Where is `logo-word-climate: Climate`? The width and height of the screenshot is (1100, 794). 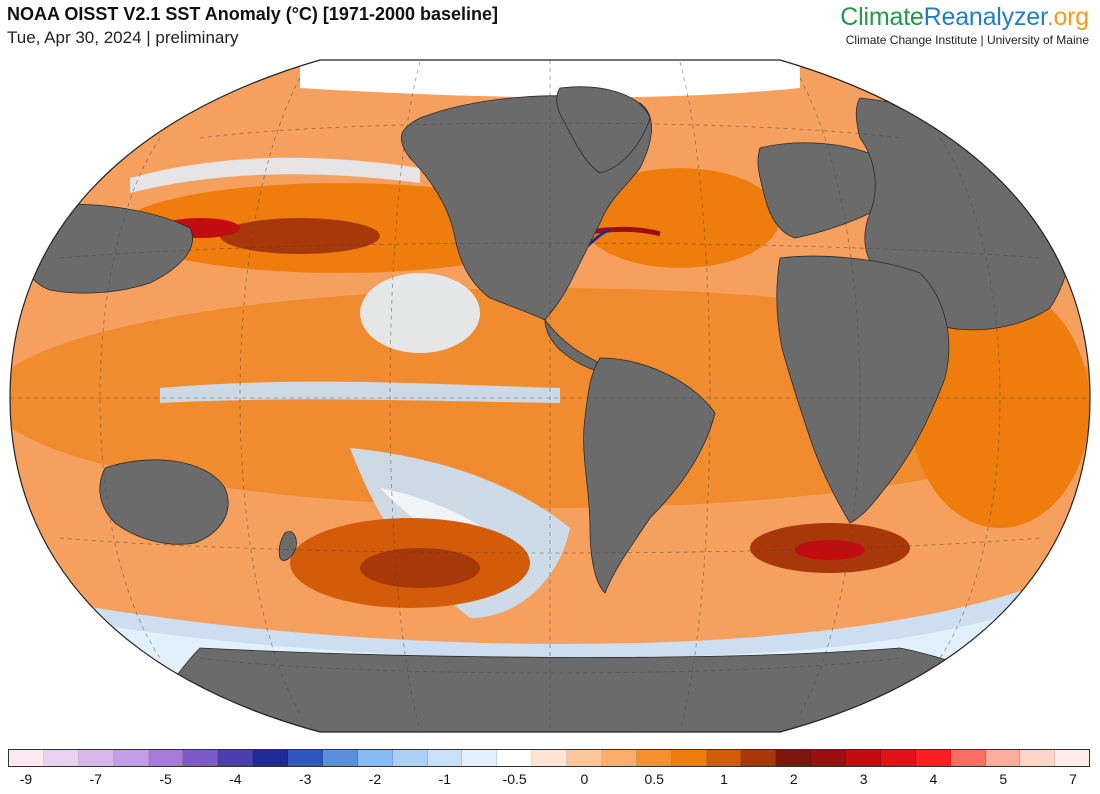 logo-word-climate: Climate is located at coordinates (882, 17).